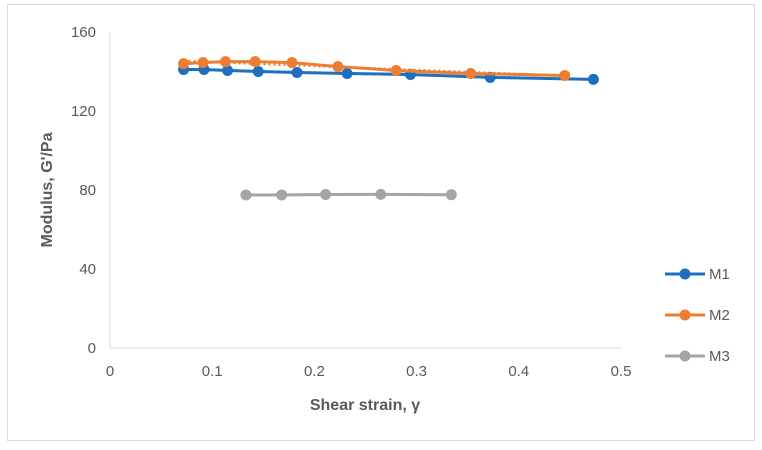 This screenshot has height=450, width=762. I want to click on legend-label-m2: M2, so click(719, 315).